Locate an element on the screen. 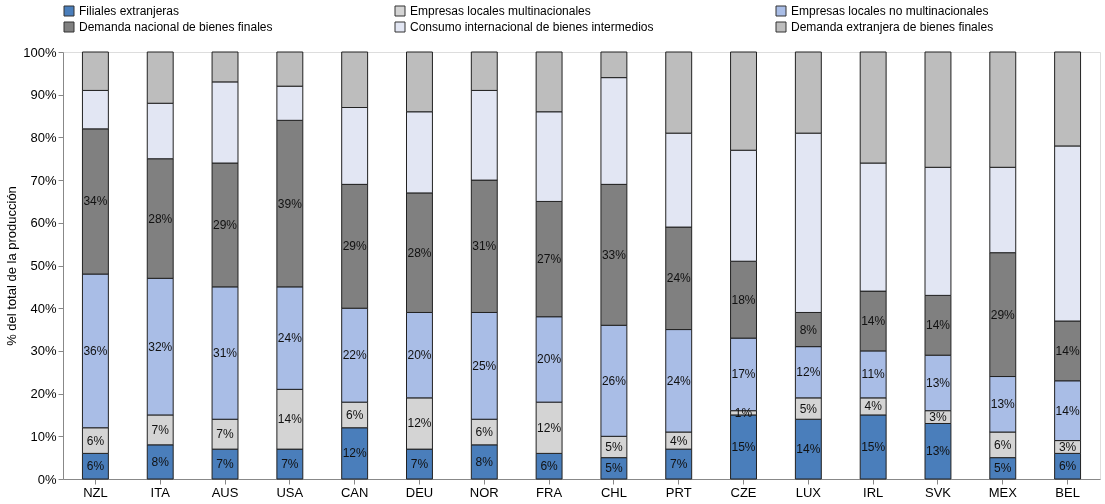 This screenshot has height=504, width=1105. x-tick-label: FRA is located at coordinates (549, 492).